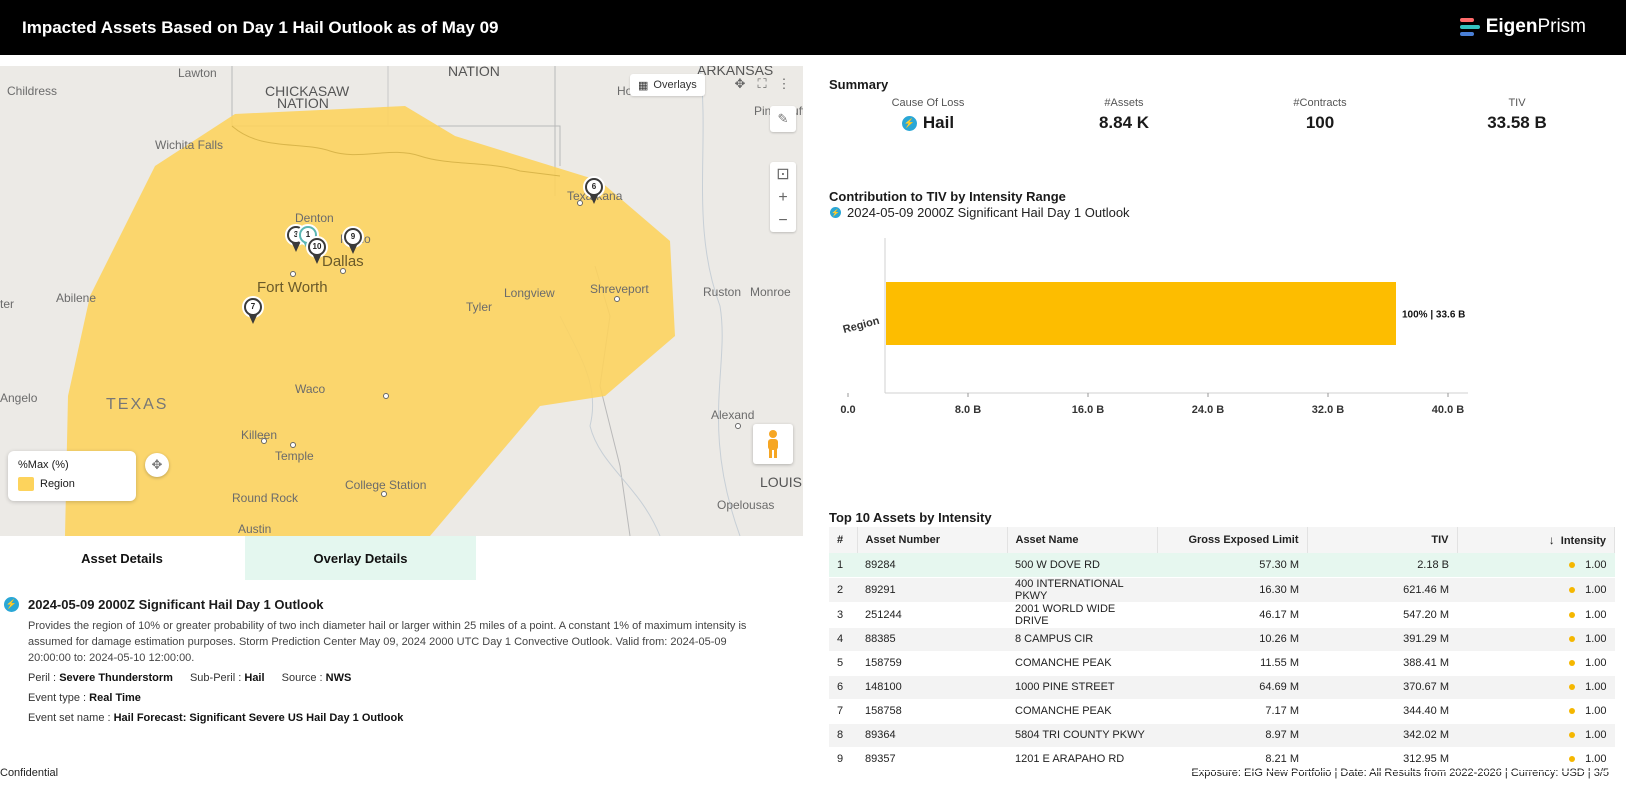 This screenshot has height=790, width=1626. I want to click on asset-pin: 9, so click(353, 241).